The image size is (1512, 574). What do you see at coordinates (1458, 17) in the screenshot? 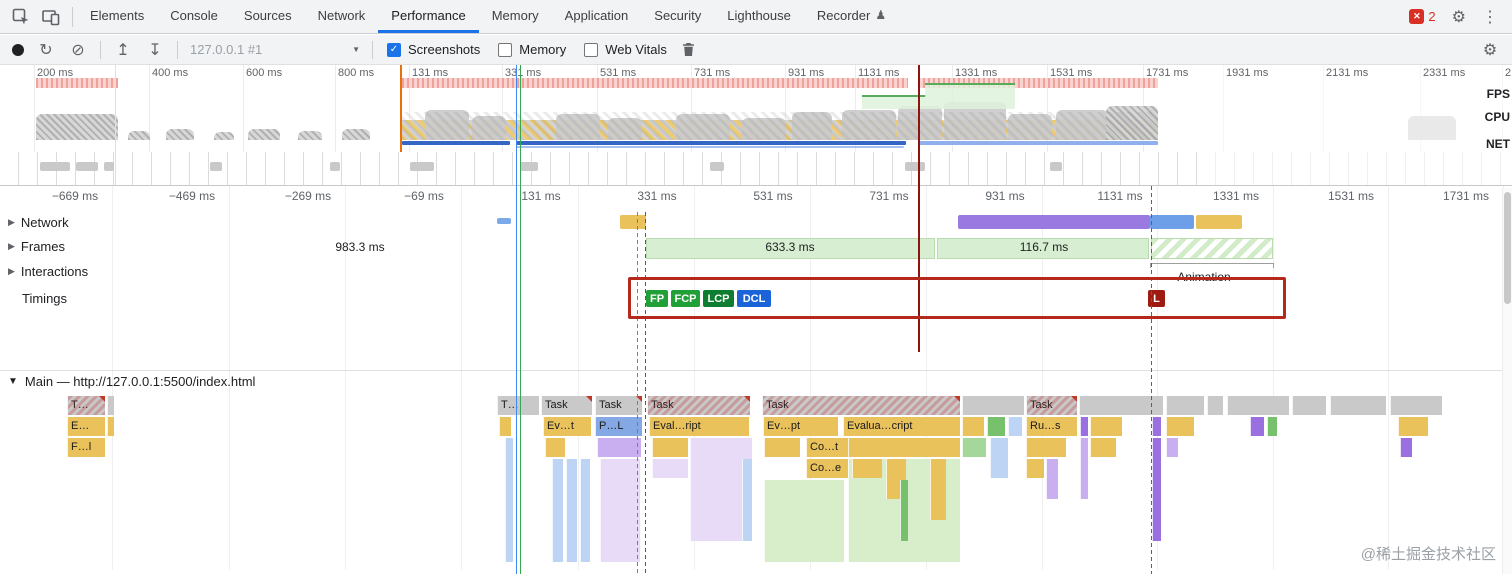
I see `settings-gear-icon: ⚙` at bounding box center [1458, 17].